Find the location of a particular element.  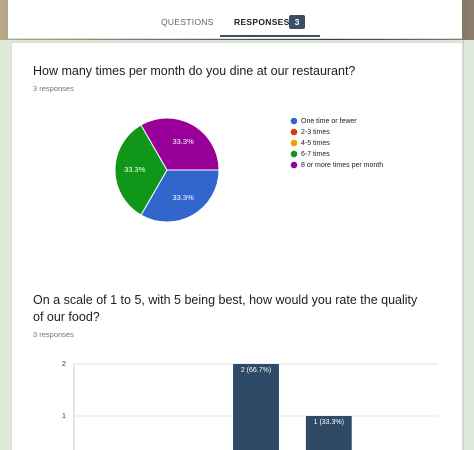

y-tick-label: 1 is located at coordinates (64, 415).